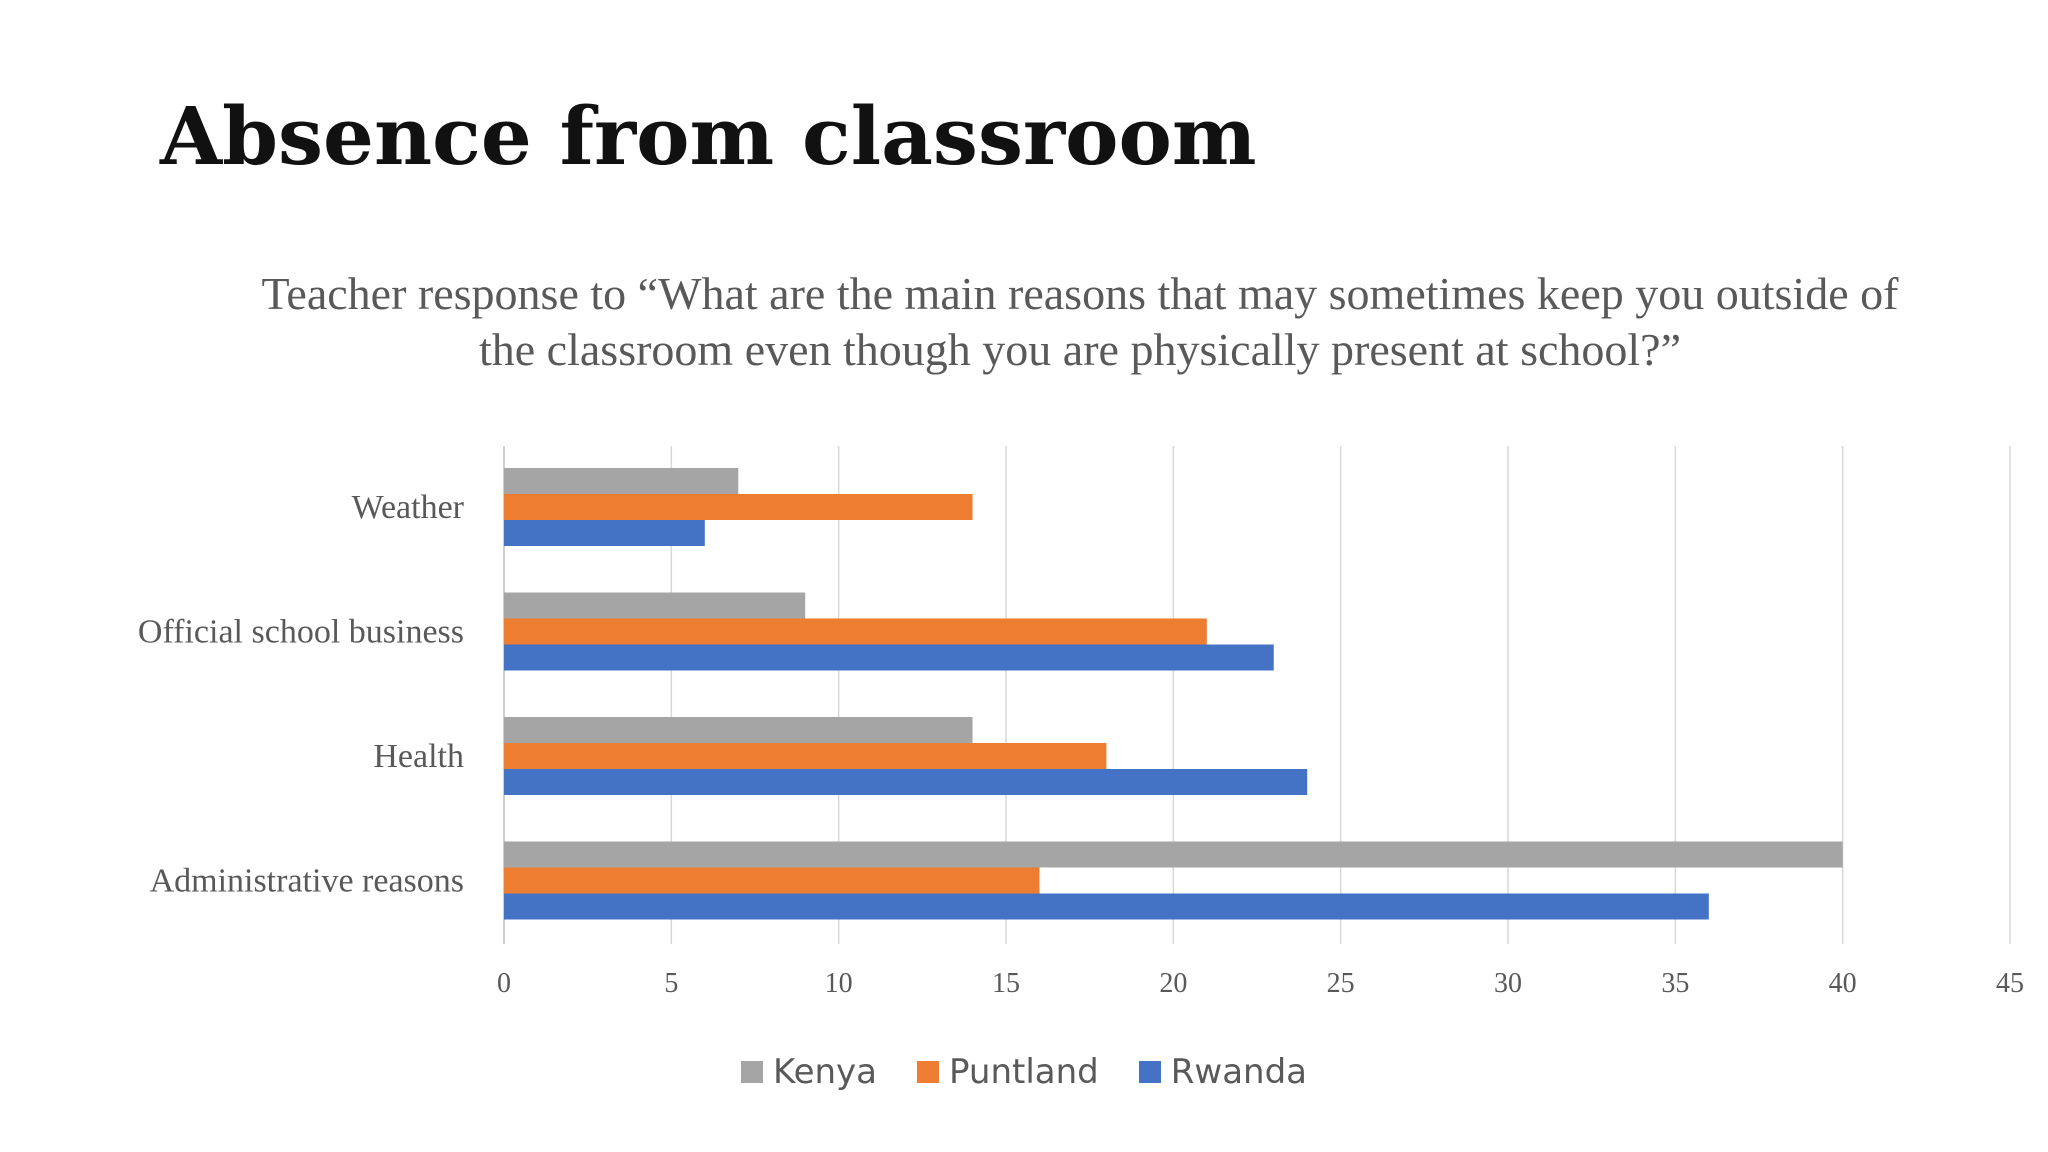  Describe the element at coordinates (772, 880) in the screenshot. I see `bar-puntland-administrative-reasons` at that location.